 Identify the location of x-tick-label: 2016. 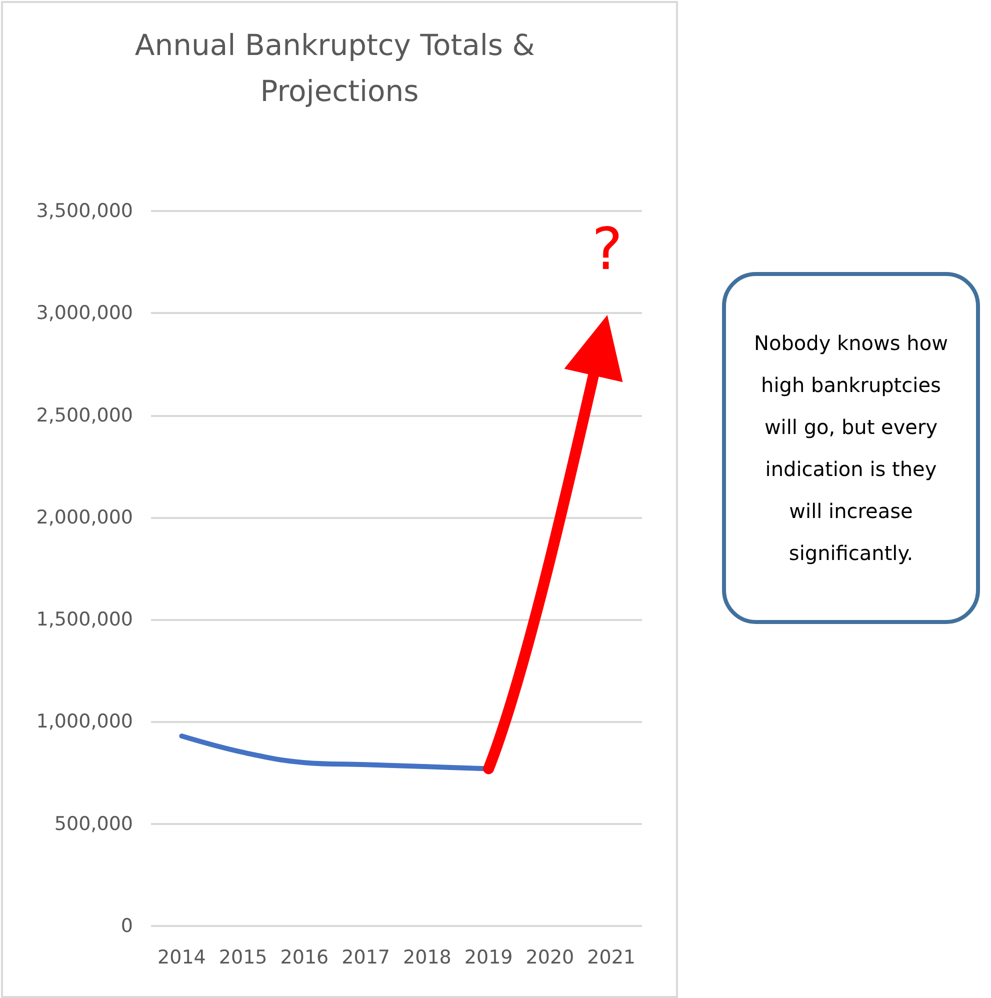
(304, 957).